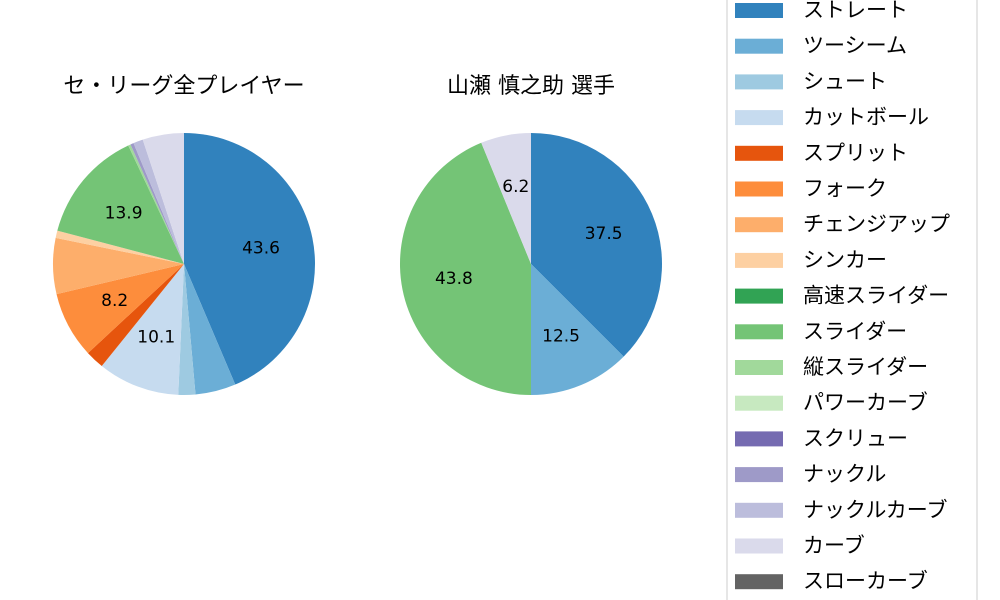  Describe the element at coordinates (515, 187) in the screenshot. I see `player-slice-label: 6.2` at that location.